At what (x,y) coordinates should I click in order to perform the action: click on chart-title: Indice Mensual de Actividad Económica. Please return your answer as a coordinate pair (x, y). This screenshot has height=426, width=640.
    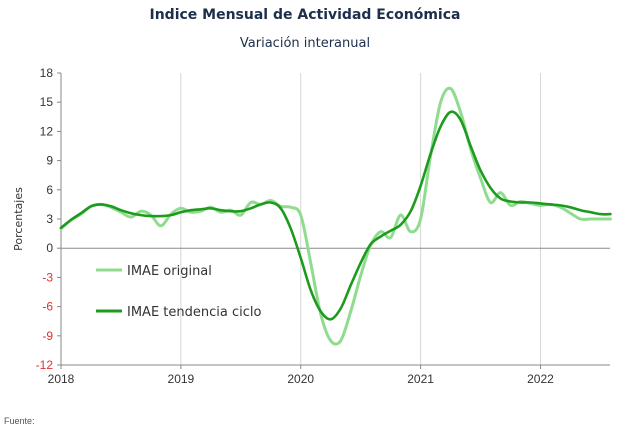
    Looking at the image, I should click on (305, 15).